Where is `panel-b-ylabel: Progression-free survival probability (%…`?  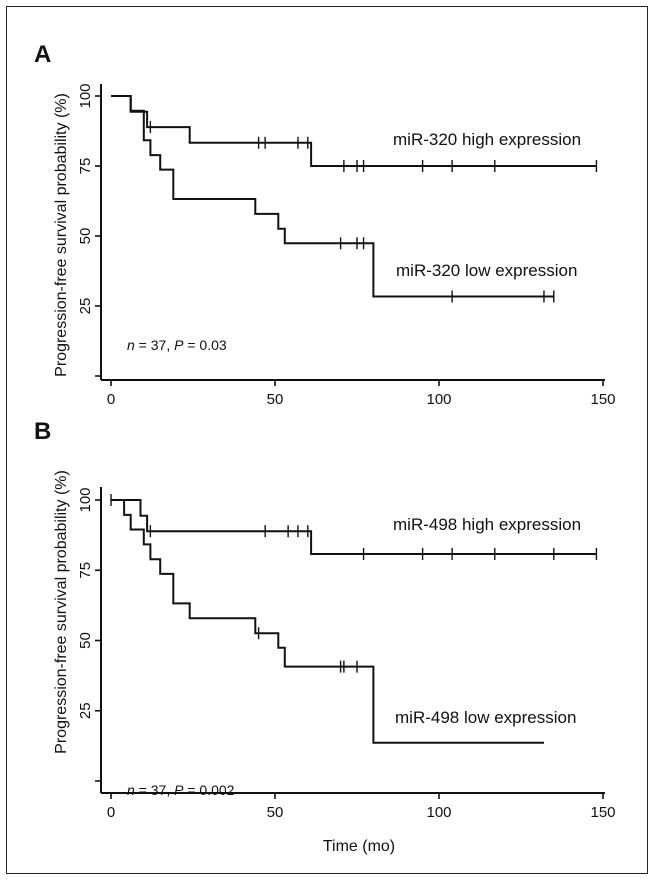
panel-b-ylabel: Progression-free survival probability (%… is located at coordinates (61, 612).